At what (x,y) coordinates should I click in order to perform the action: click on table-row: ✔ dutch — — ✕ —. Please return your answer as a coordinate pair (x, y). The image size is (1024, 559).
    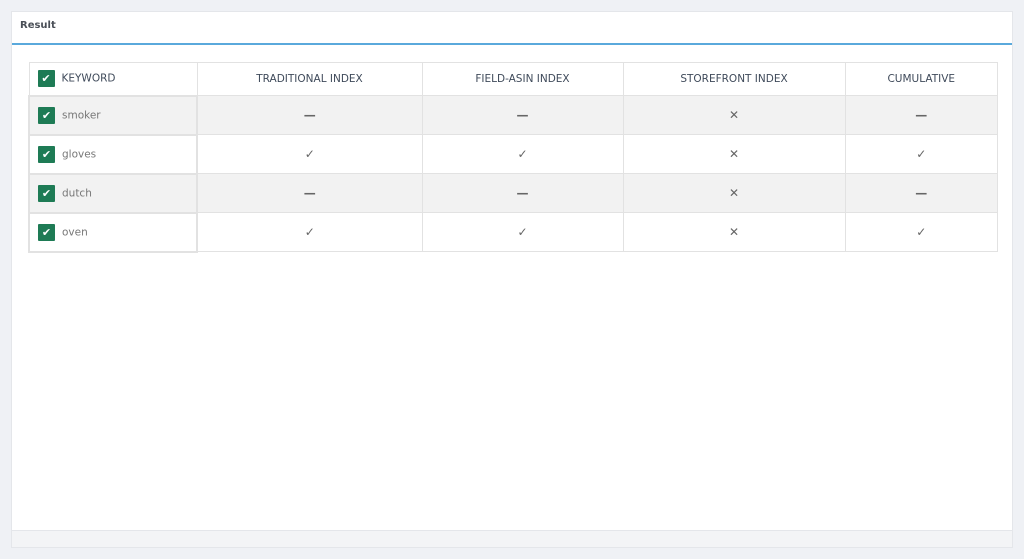
    Looking at the image, I should click on (513, 193).